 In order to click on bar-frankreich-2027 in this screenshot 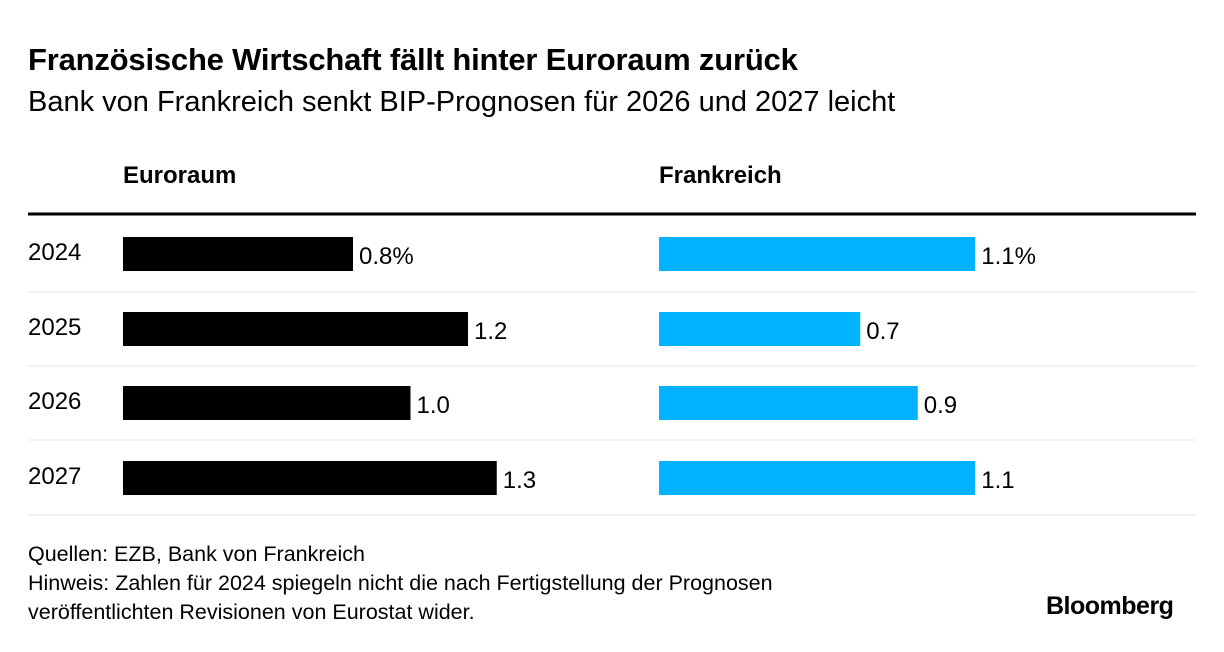, I will do `click(817, 478)`.